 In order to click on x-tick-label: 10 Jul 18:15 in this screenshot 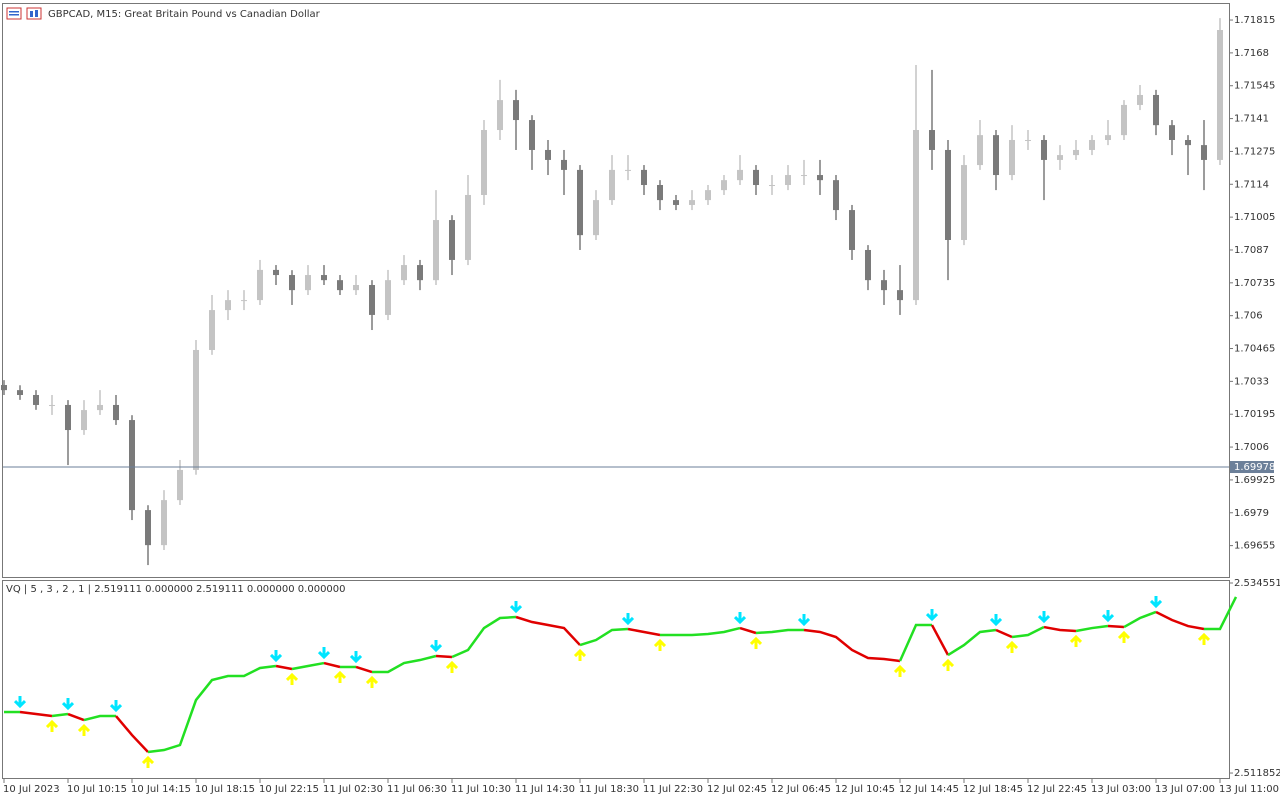, I will do `click(225, 789)`.